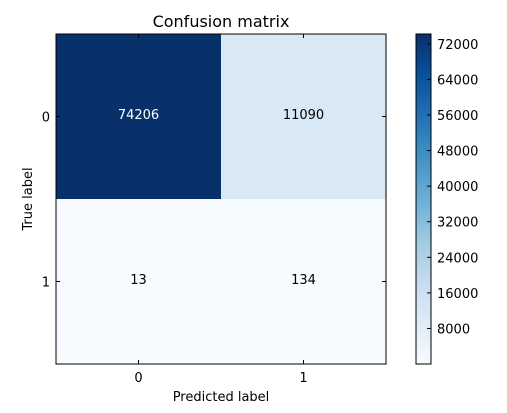 Image resolution: width=507 pixels, height=413 pixels. I want to click on cell-value-label: 134, so click(303, 280).